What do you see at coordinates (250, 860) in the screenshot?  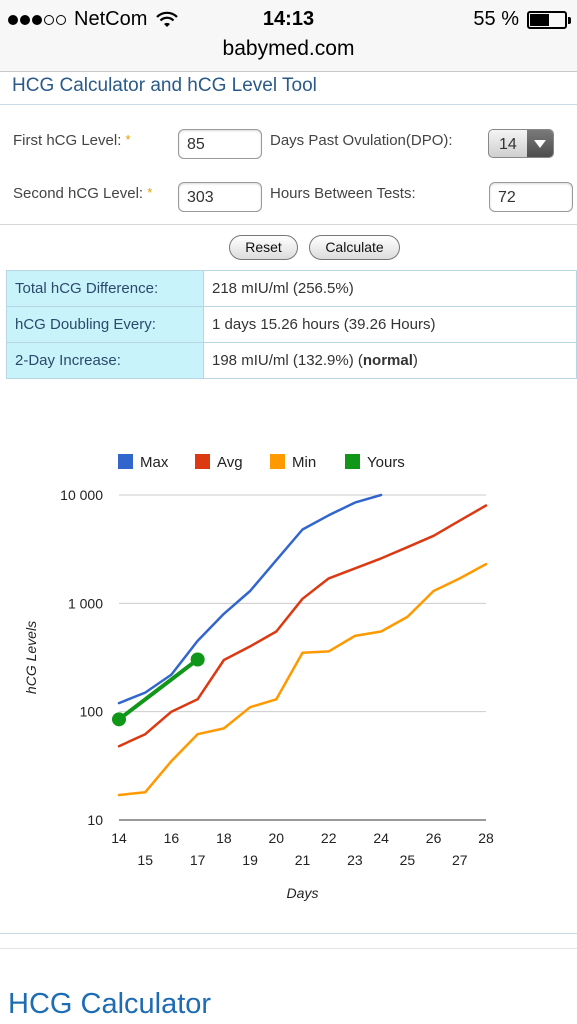 I see `x-tick-label: 19` at bounding box center [250, 860].